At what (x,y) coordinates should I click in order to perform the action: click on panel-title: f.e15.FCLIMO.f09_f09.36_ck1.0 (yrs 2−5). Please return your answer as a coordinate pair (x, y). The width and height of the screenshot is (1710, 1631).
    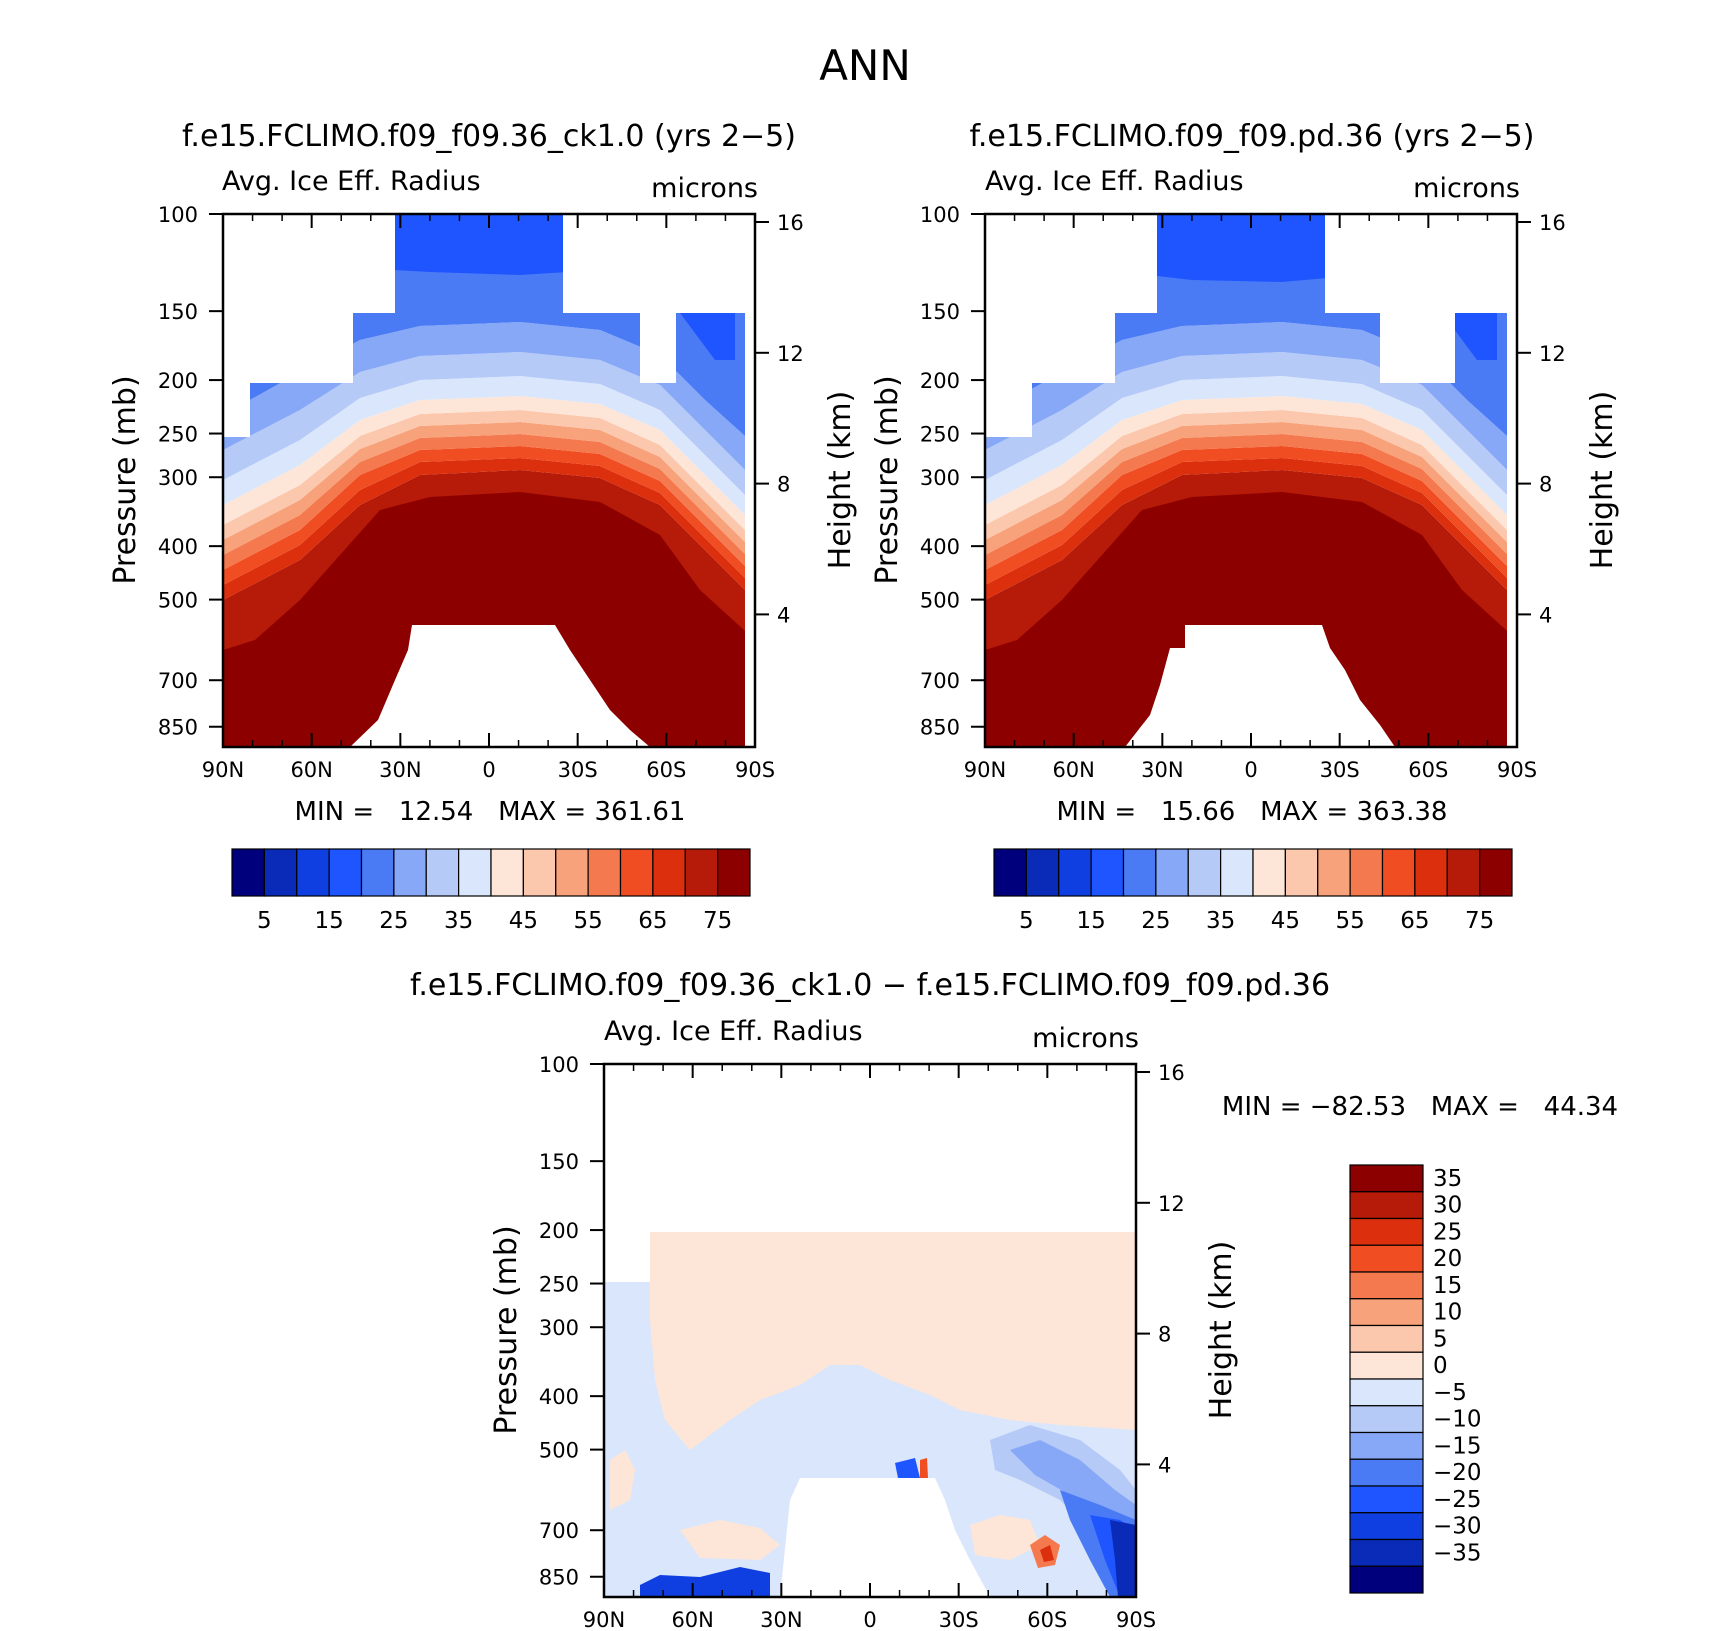
    Looking at the image, I should click on (489, 136).